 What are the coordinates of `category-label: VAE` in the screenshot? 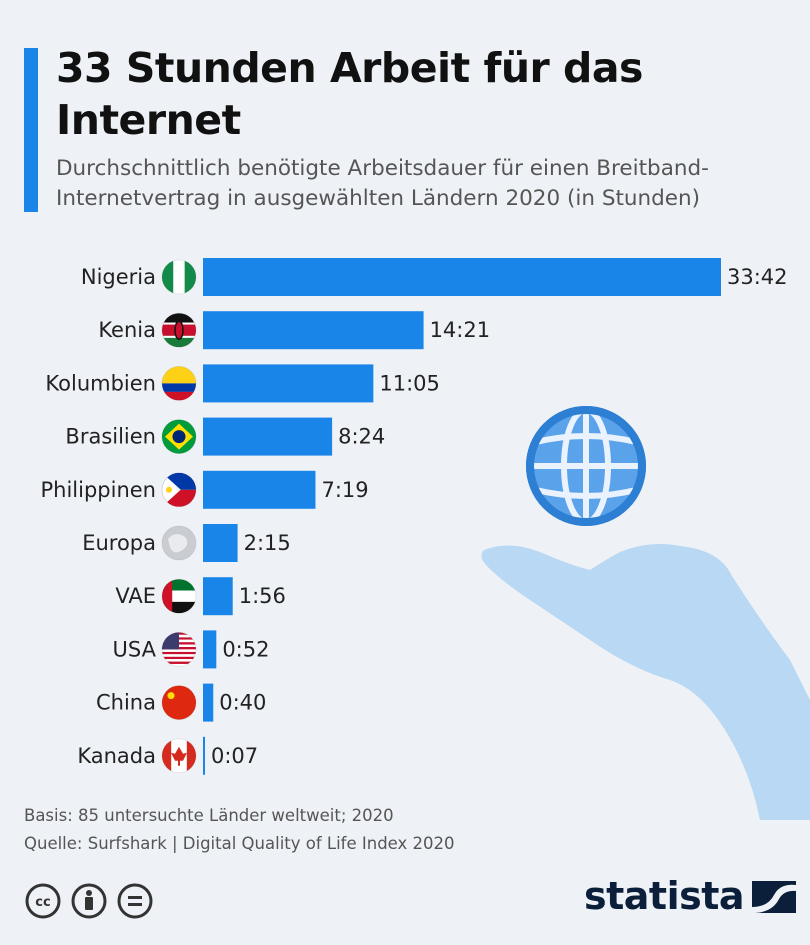 It's located at (135, 596).